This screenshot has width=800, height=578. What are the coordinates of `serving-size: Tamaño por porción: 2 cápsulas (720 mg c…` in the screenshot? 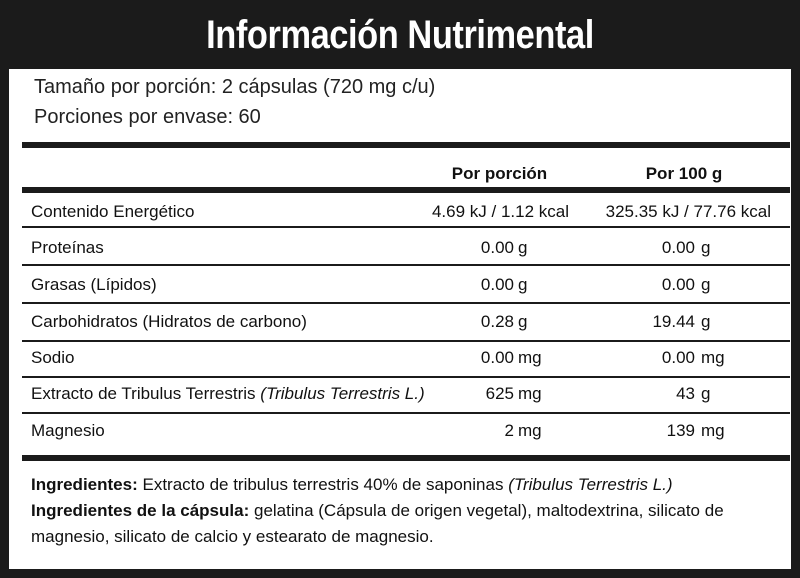 It's located at (235, 87).